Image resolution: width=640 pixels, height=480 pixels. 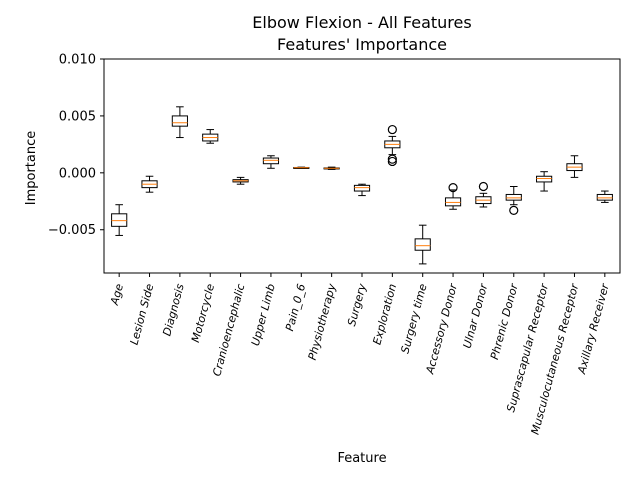 What do you see at coordinates (31, 168) in the screenshot?
I see `y-axis-label: Importance` at bounding box center [31, 168].